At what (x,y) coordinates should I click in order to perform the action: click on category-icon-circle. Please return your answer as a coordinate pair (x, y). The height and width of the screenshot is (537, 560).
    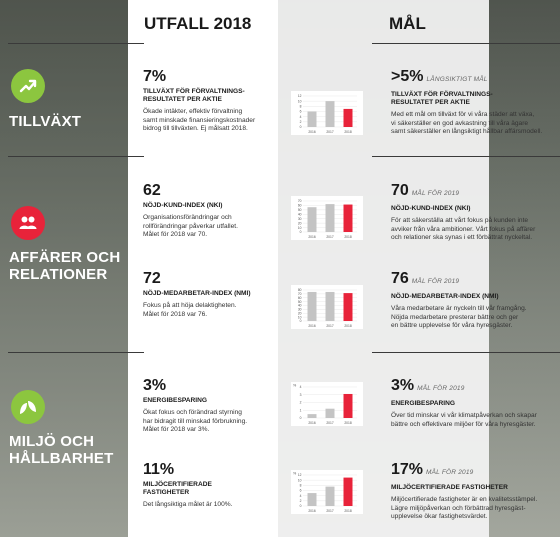
    Looking at the image, I should click on (28, 86).